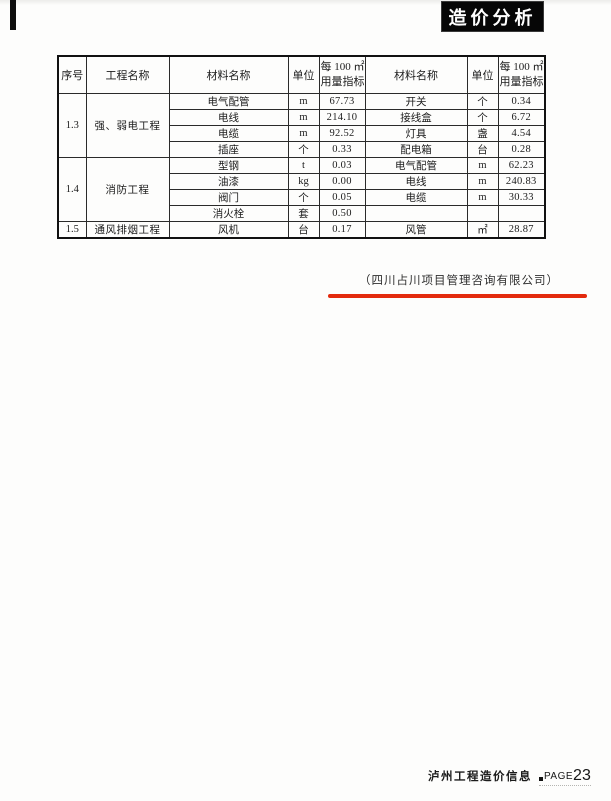 Image resolution: width=611 pixels, height=801 pixels. What do you see at coordinates (521, 230) in the screenshot?
I see `quota-cell: 28.87` at bounding box center [521, 230].